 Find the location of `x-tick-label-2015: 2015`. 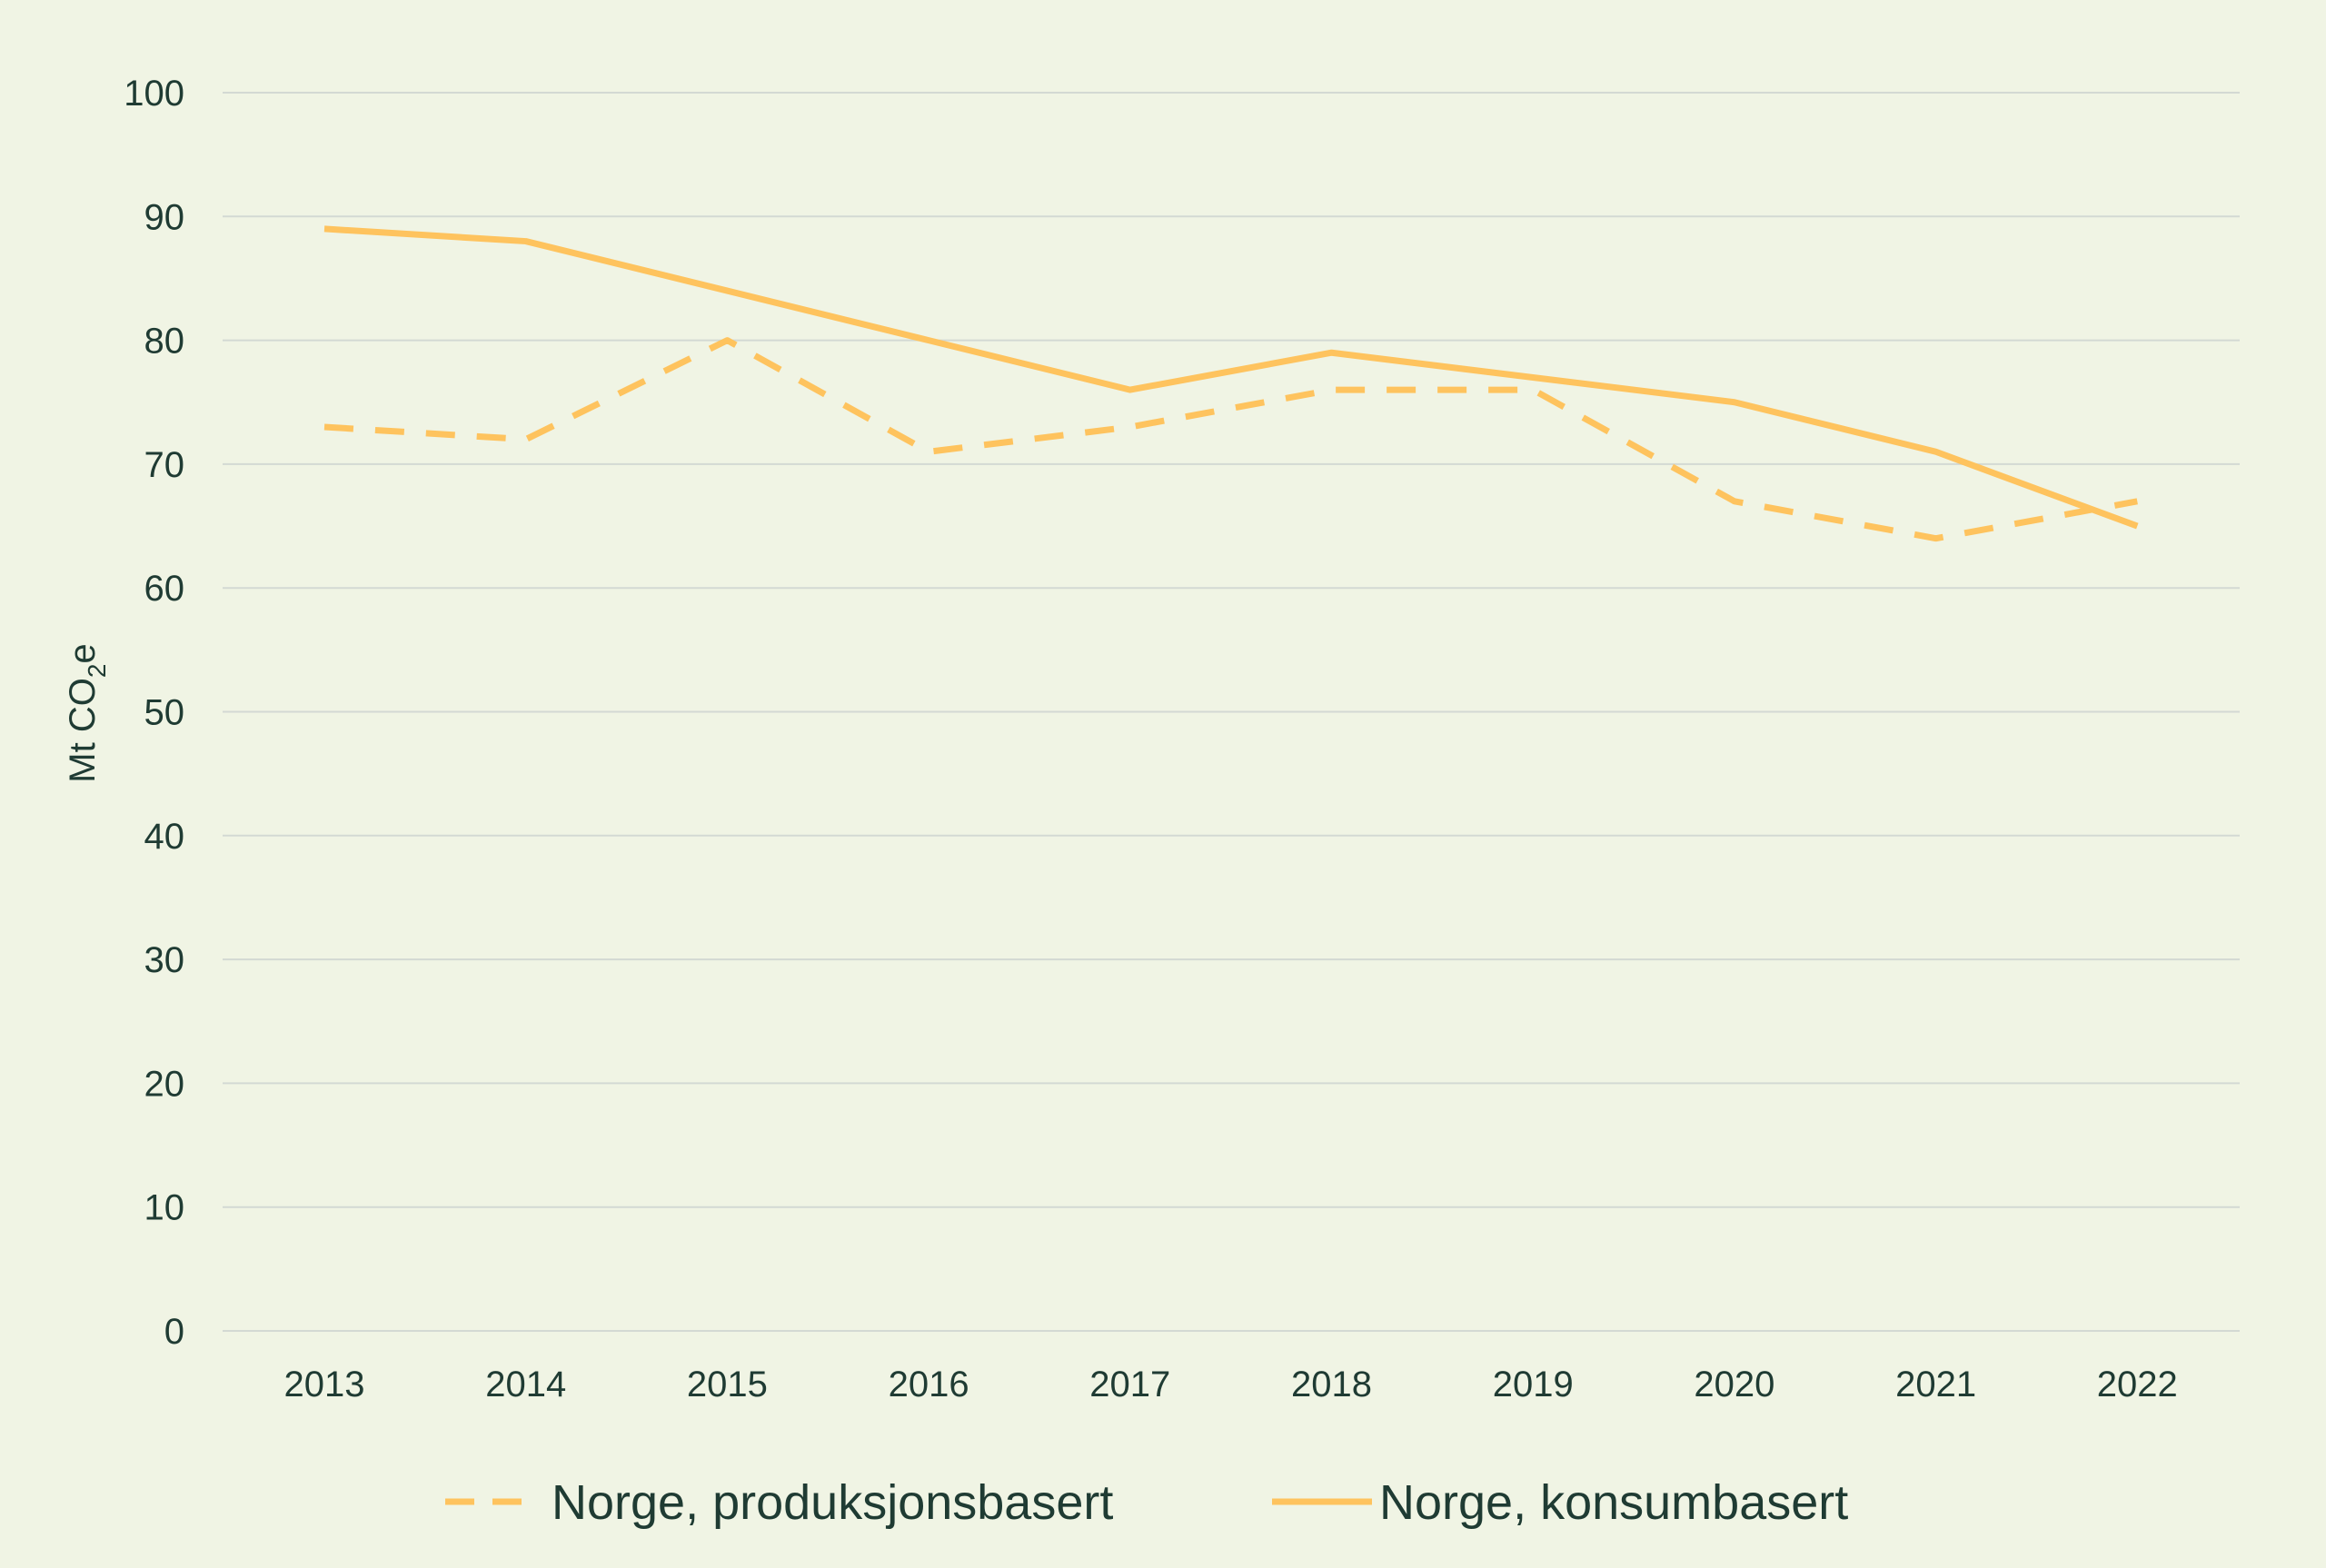

x-tick-label-2015: 2015 is located at coordinates (727, 1384).